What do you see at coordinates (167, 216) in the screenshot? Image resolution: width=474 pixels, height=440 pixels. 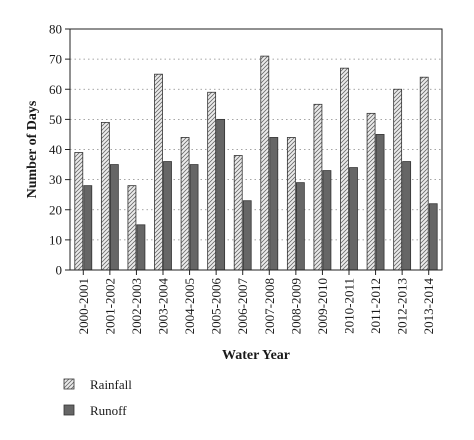 I see `bar-runoff-2003-2004` at bounding box center [167, 216].